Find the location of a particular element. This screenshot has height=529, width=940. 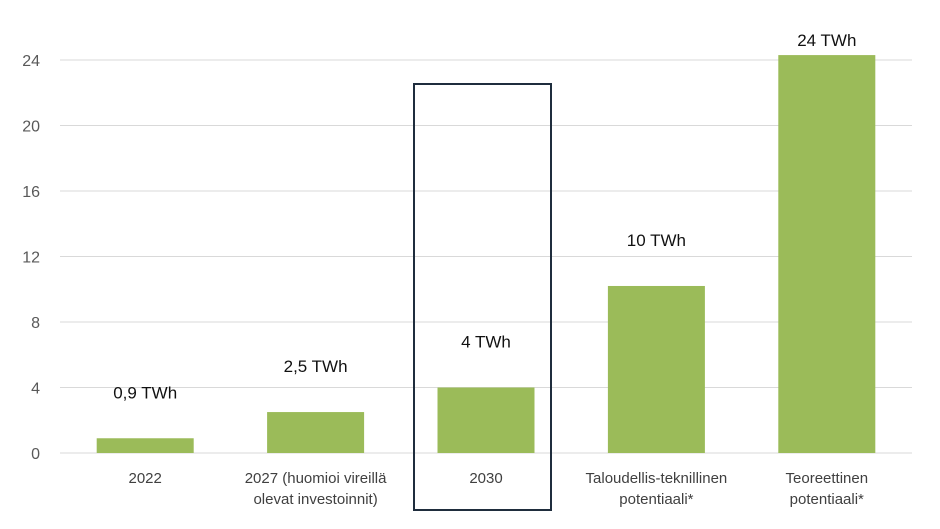

highlight-box is located at coordinates (482, 297).